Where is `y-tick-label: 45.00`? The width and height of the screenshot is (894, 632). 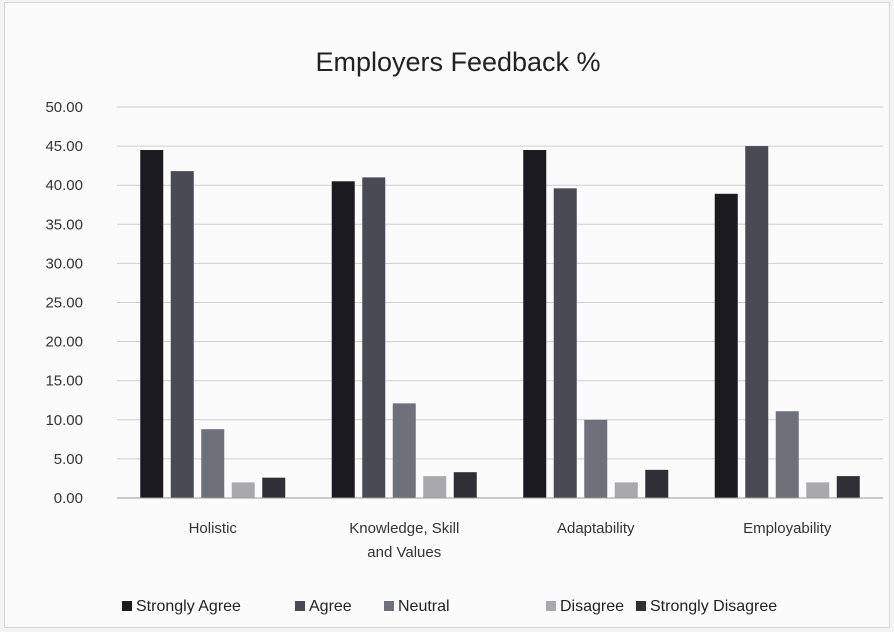 y-tick-label: 45.00 is located at coordinates (64, 146).